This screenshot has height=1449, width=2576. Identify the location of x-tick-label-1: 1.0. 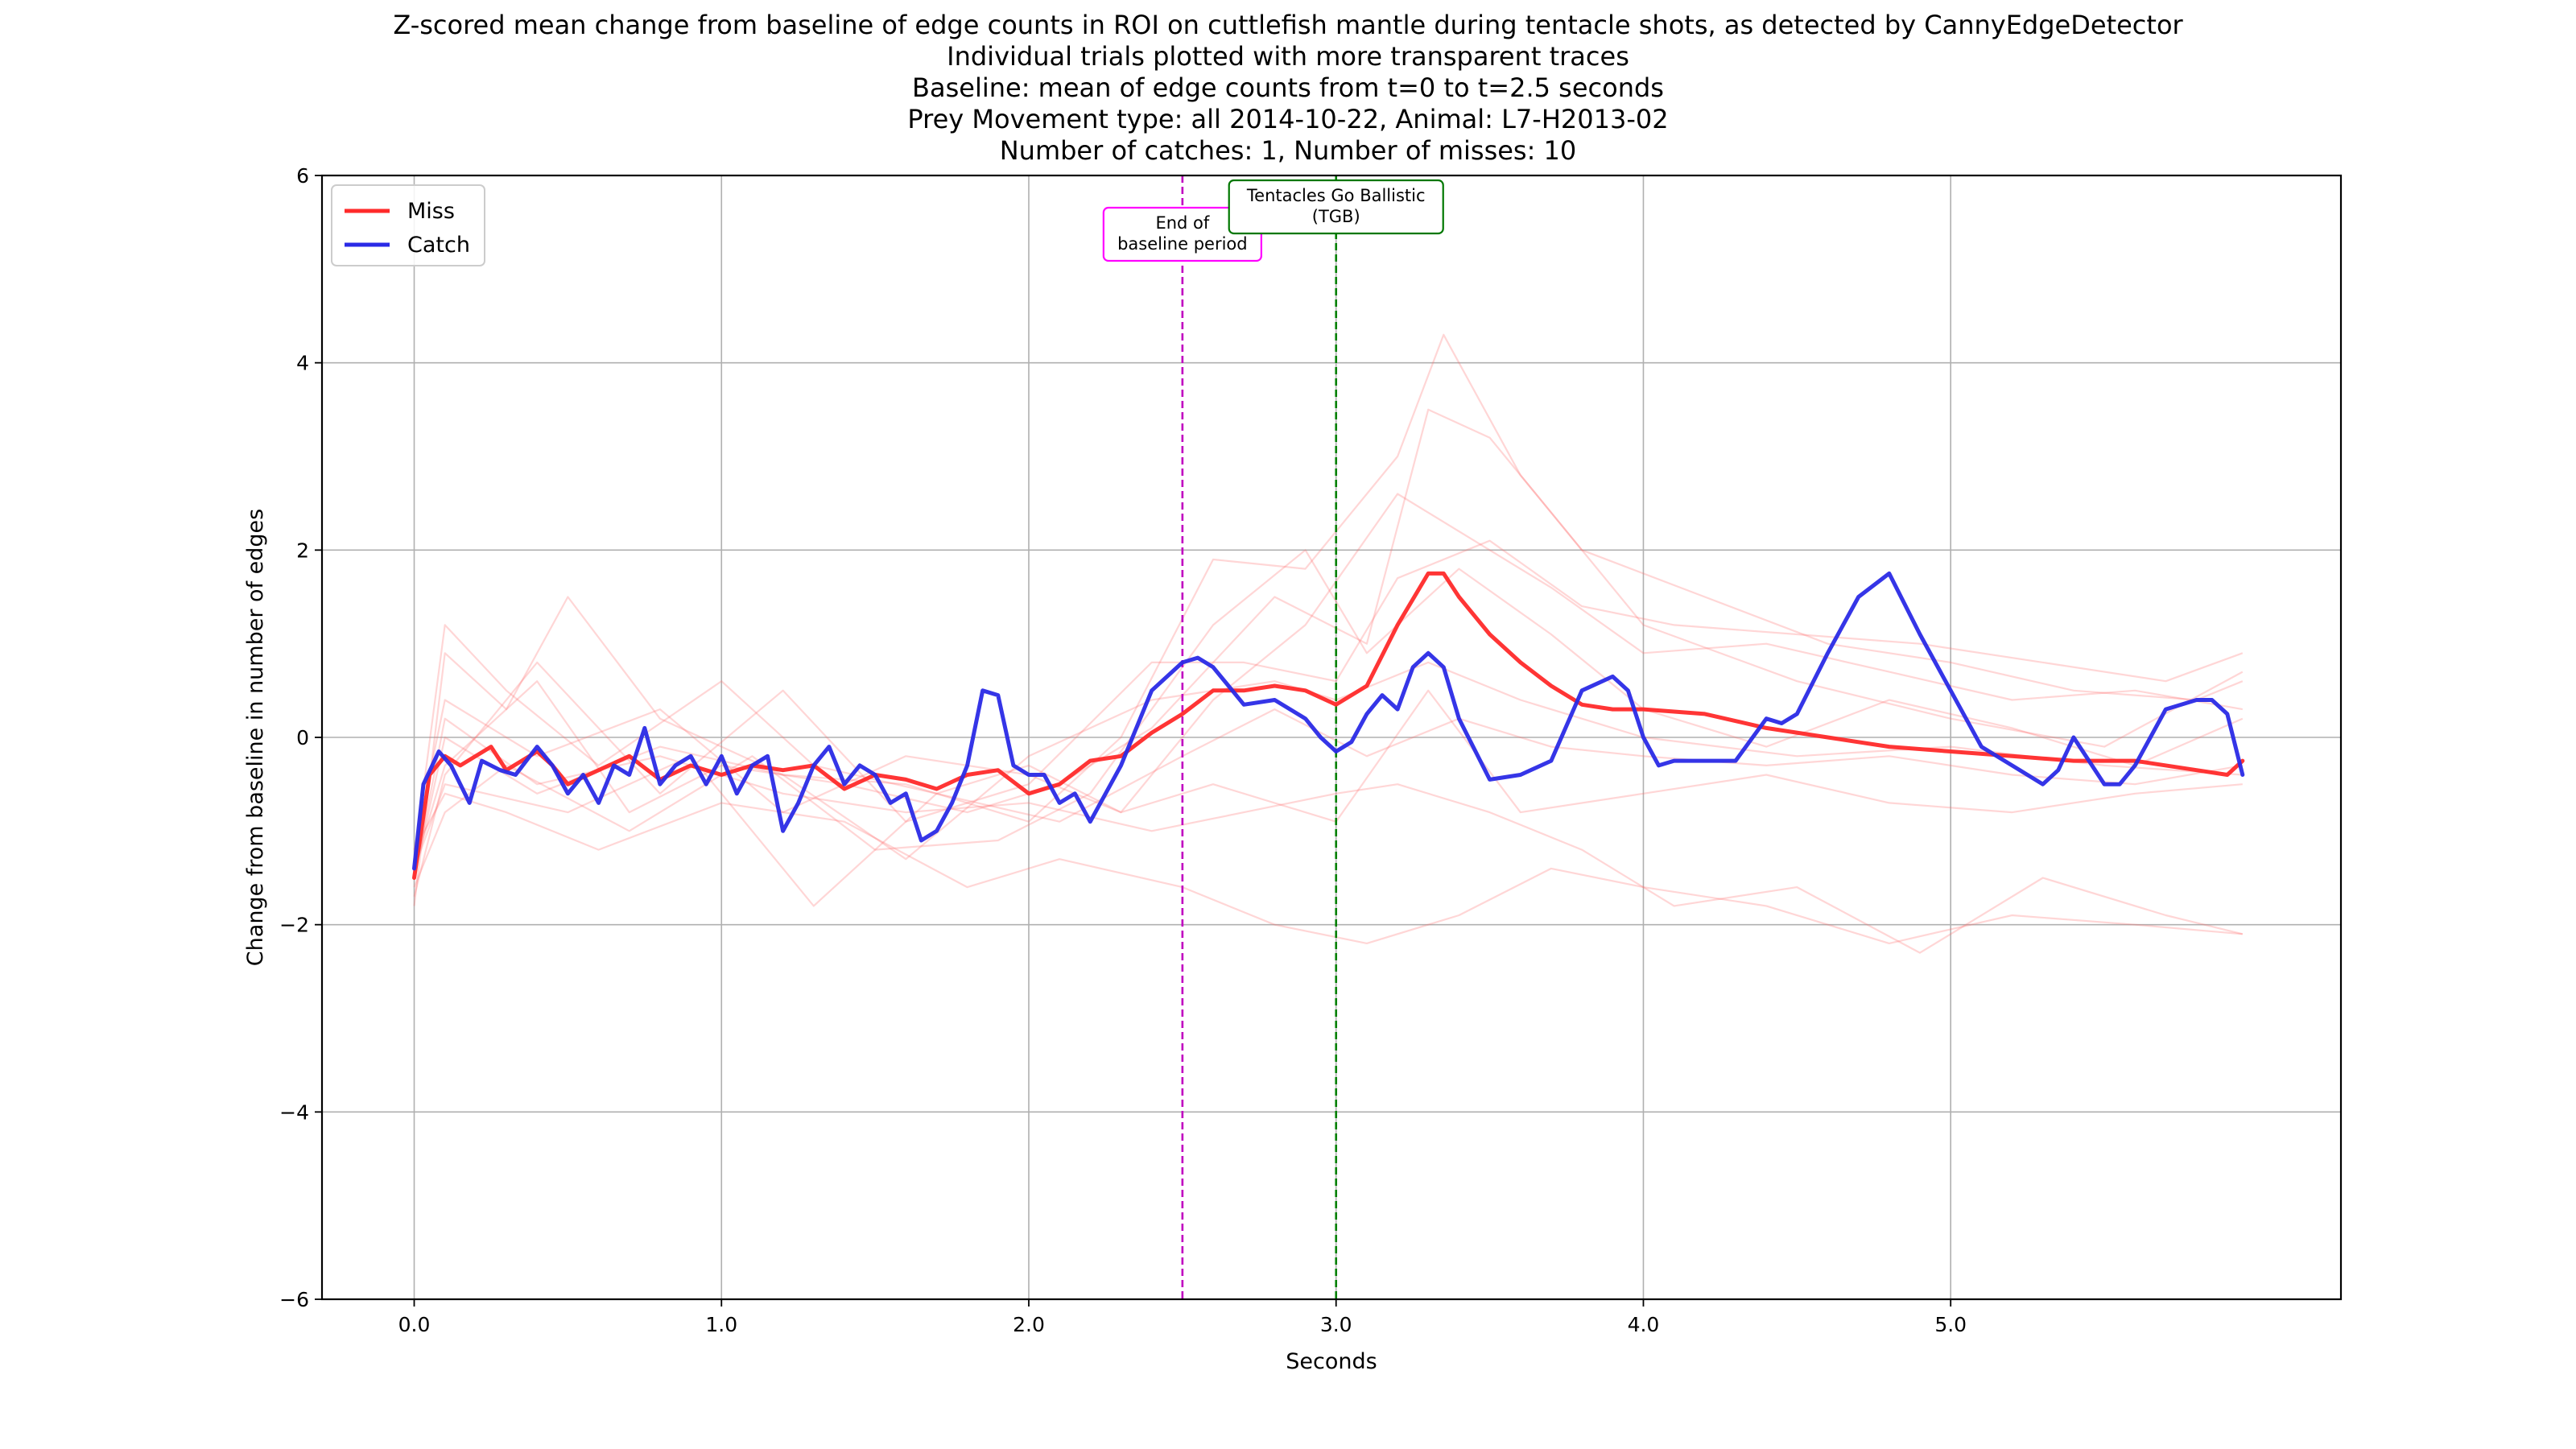
(721, 1324).